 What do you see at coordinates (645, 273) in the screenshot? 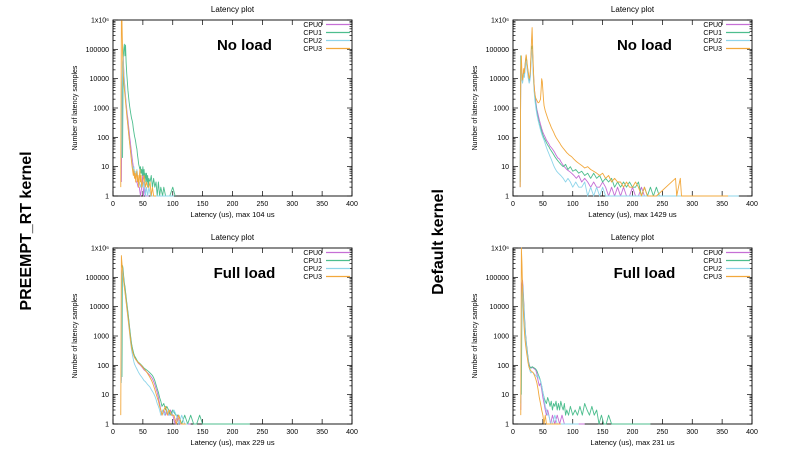
I see `load-annotation: Full load` at bounding box center [645, 273].